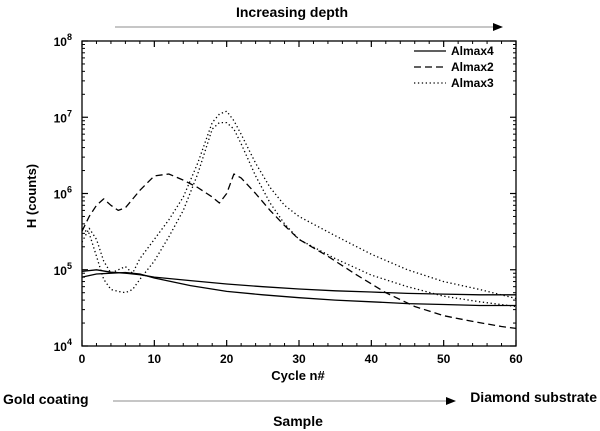 The height and width of the screenshot is (431, 600). I want to click on y-tick-exponent: 5, so click(69, 266).